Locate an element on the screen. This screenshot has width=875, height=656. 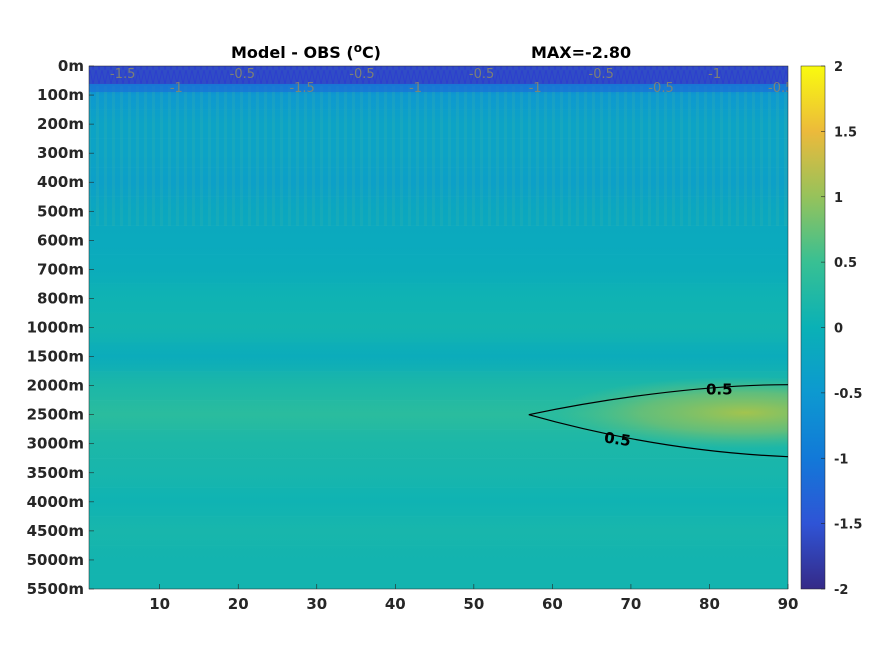
x-tick-label: 70 is located at coordinates (630, 604).